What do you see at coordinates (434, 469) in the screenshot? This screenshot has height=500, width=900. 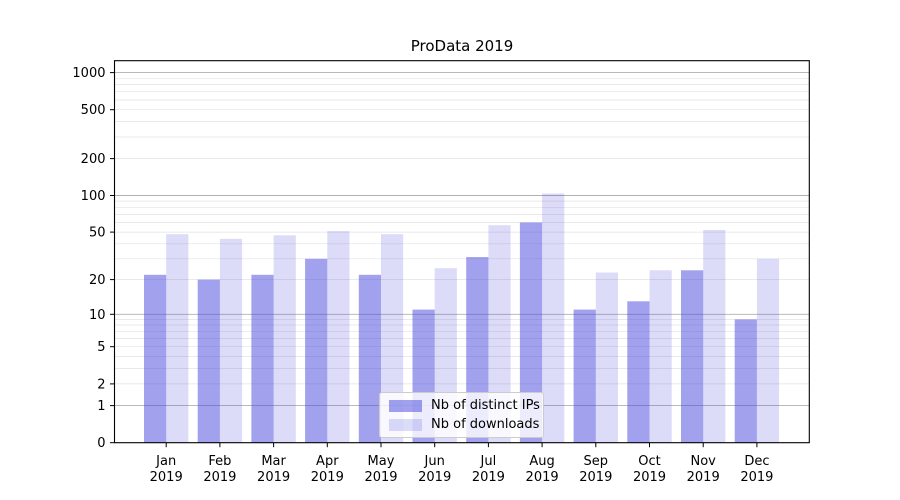 I see `x-tick-label-jun: Jun 2019` at bounding box center [434, 469].